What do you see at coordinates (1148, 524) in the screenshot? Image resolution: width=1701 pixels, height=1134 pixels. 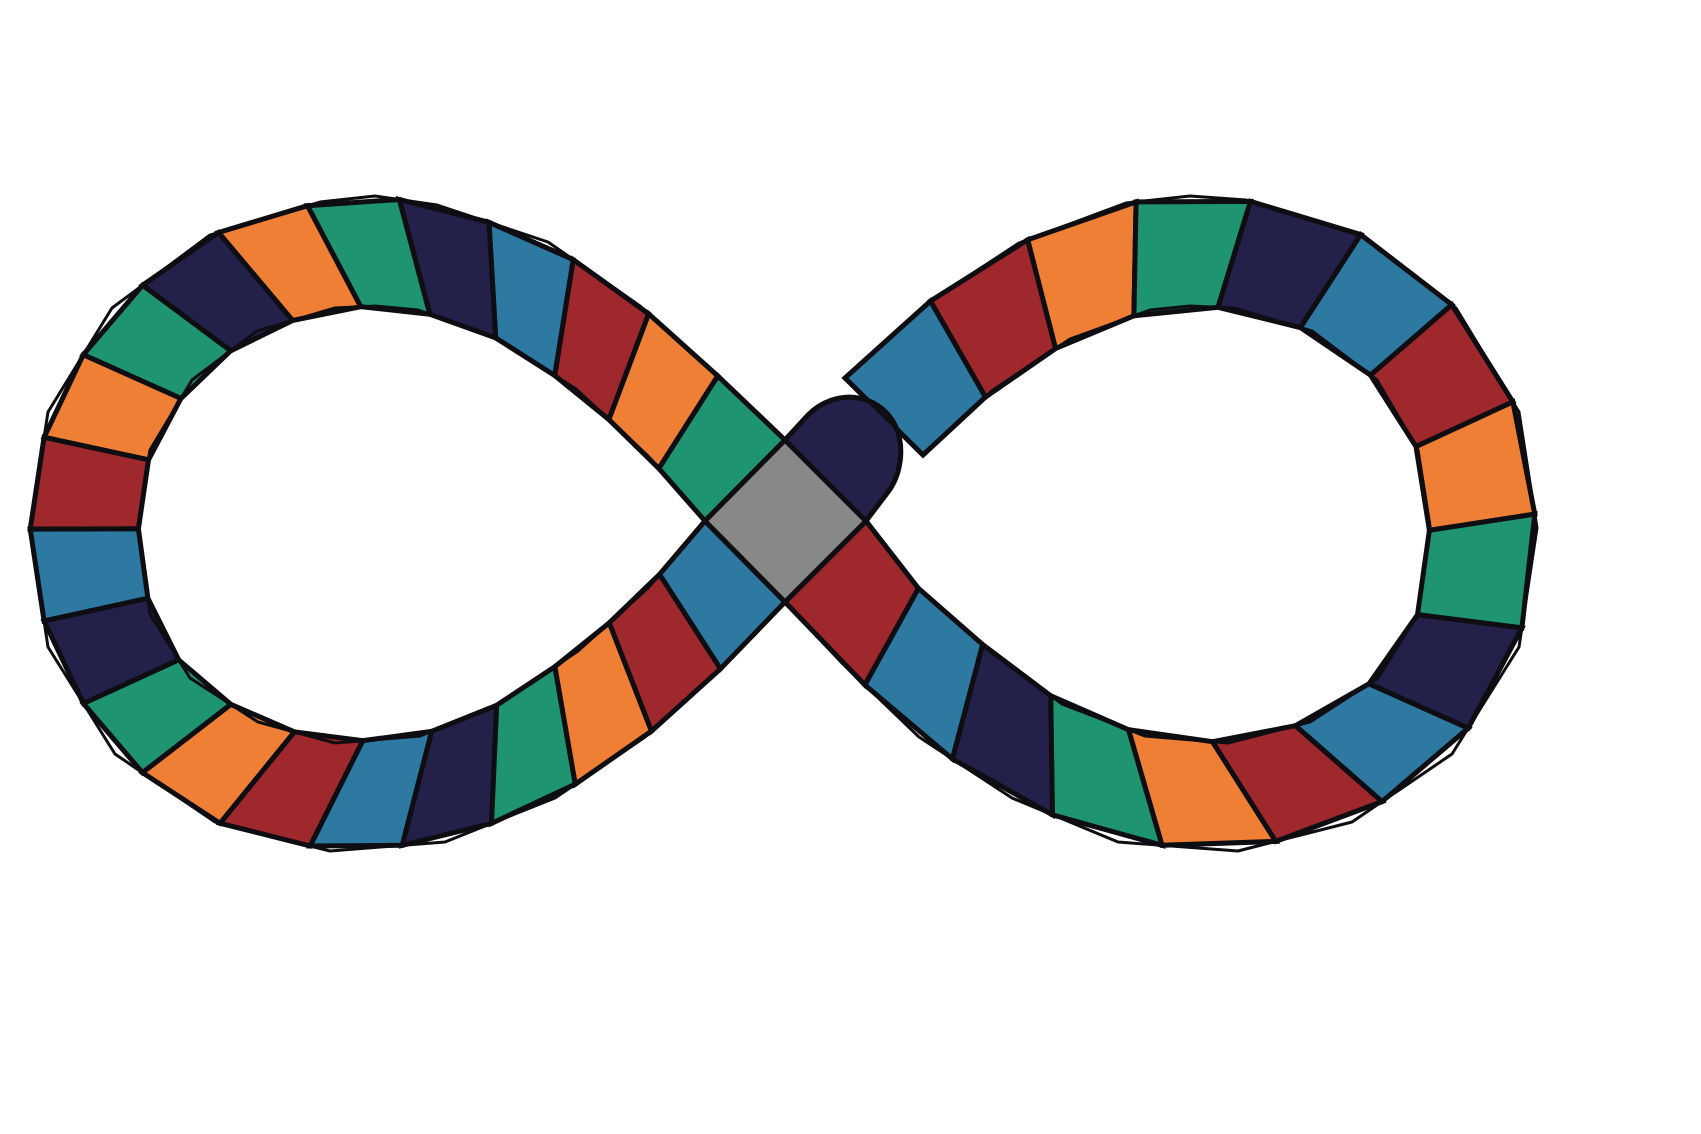 I see `right-loop-inner-edge` at bounding box center [1148, 524].